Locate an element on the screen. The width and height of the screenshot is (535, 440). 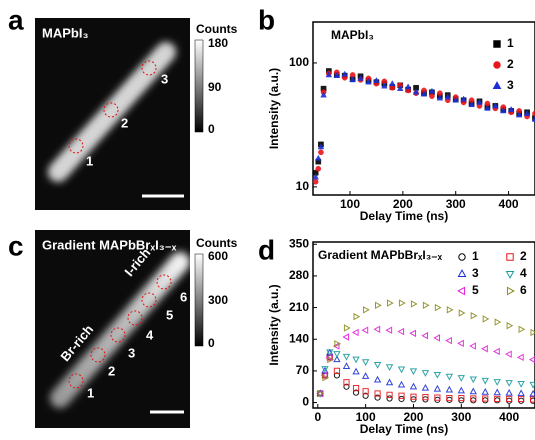
rod-core is located at coordinates (112, 112).